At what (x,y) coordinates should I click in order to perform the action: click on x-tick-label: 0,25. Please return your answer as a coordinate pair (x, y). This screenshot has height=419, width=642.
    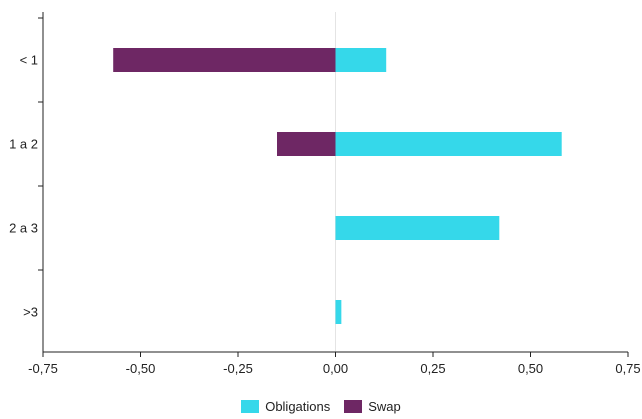
    Looking at the image, I should click on (432, 368).